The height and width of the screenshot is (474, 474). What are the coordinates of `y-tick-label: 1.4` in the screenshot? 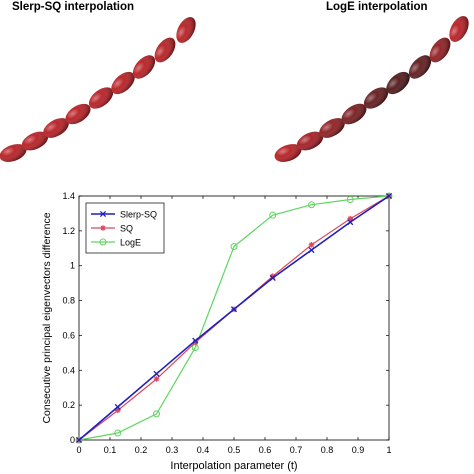 It's located at (68, 196).